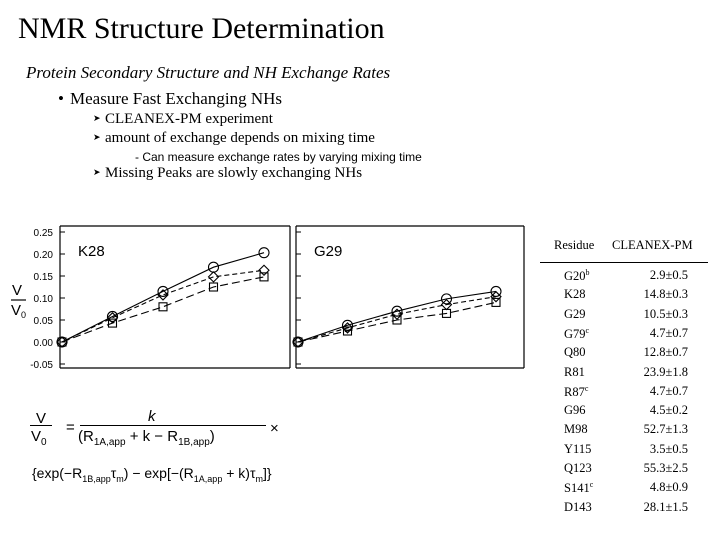 This screenshot has height=540, width=720. What do you see at coordinates (44, 321) in the screenshot?
I see `y-tick-label: 0.05` at bounding box center [44, 321].